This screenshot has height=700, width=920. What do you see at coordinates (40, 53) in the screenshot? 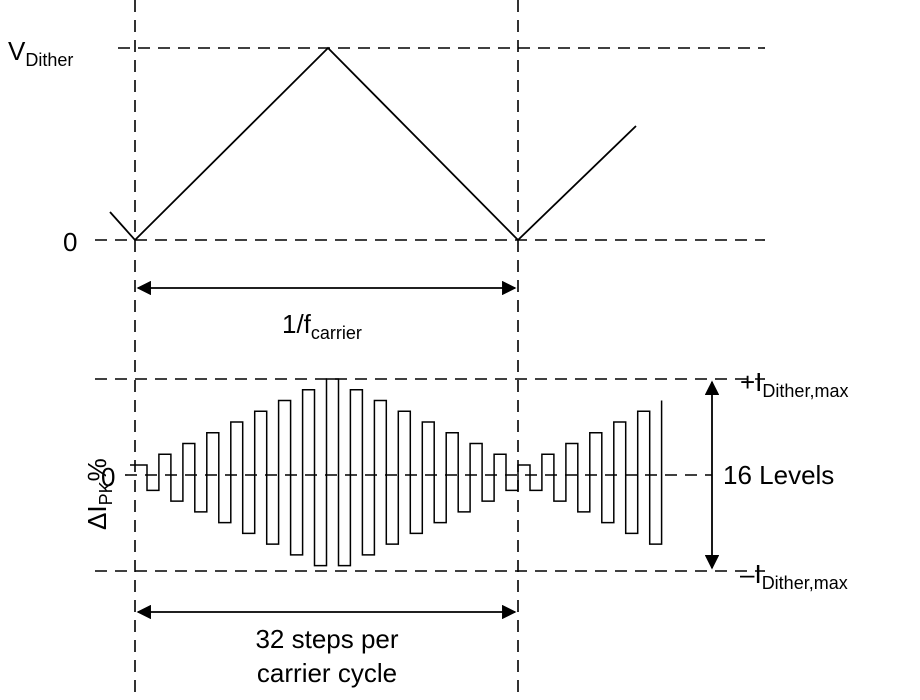
I see `vdither-label: VDither` at bounding box center [40, 53].